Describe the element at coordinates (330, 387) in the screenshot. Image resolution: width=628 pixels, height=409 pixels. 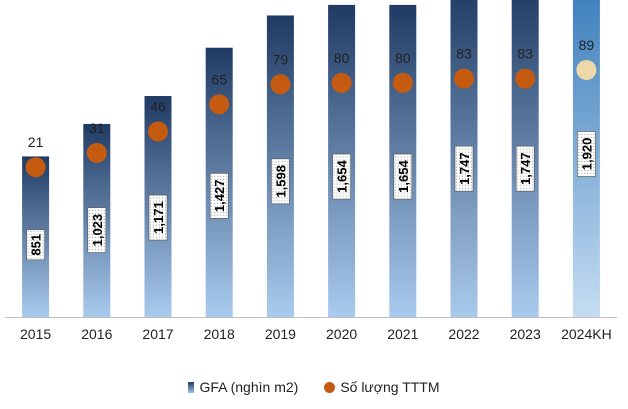
I see `mall-count-swatch-icon` at that location.